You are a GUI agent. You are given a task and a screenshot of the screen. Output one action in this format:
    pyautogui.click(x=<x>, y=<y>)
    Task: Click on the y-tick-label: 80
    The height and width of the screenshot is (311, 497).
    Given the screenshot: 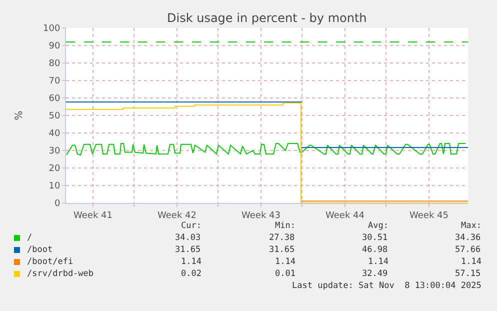 What is the action you would take?
    pyautogui.click(x=54, y=64)
    